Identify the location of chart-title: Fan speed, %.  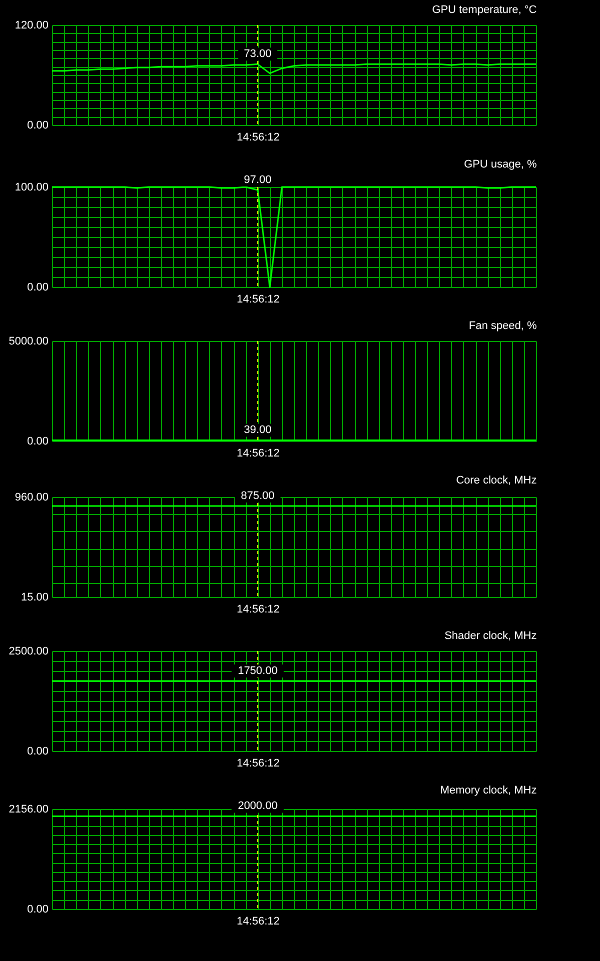
(502, 326).